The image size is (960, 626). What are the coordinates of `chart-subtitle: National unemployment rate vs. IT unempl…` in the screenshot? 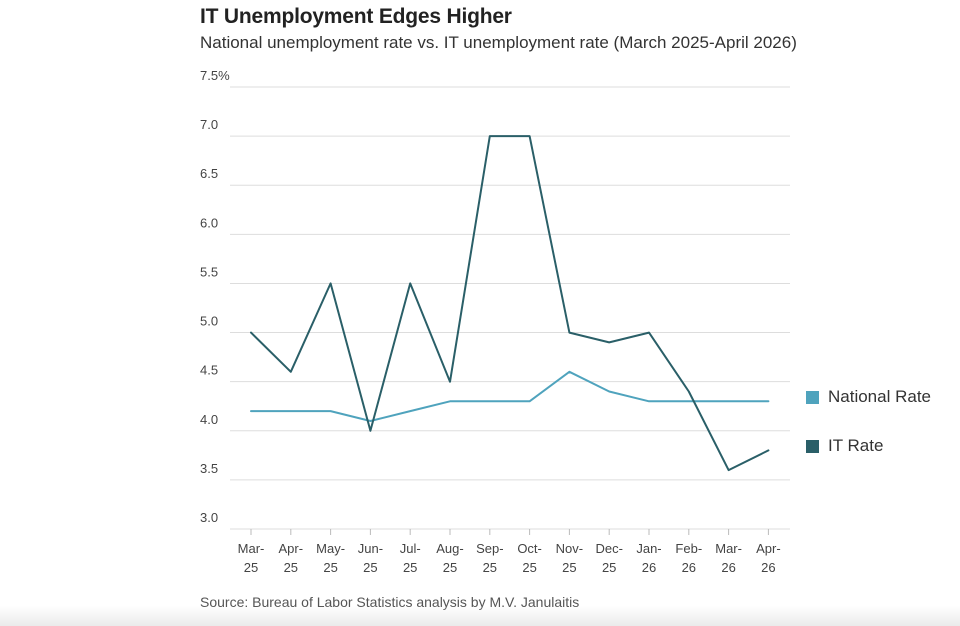 It's located at (498, 42).